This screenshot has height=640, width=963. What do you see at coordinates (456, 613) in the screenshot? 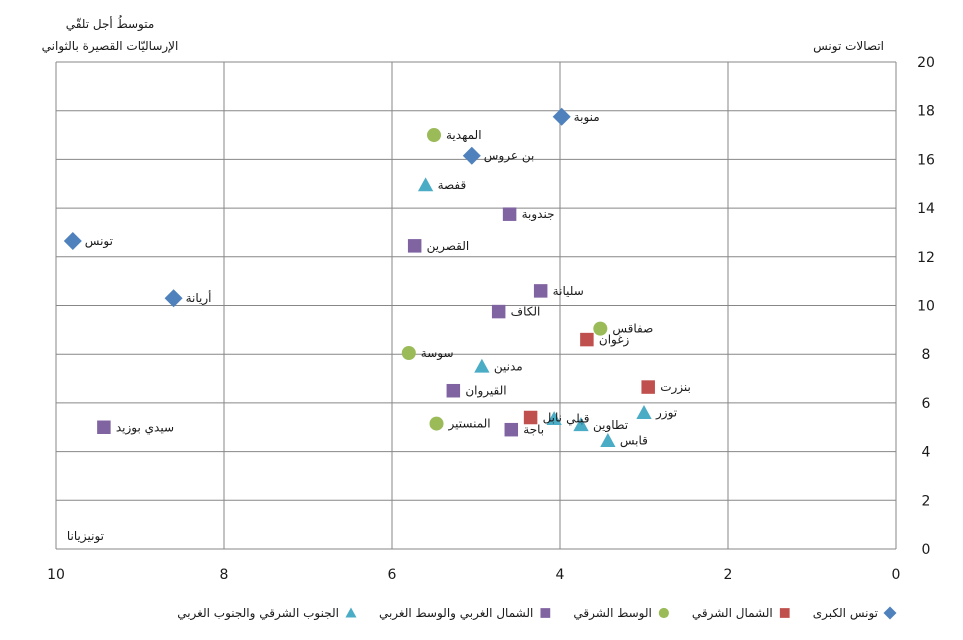
I see `legend-label-3: الشمال الغربي والوسط الغربي` at bounding box center [456, 613].